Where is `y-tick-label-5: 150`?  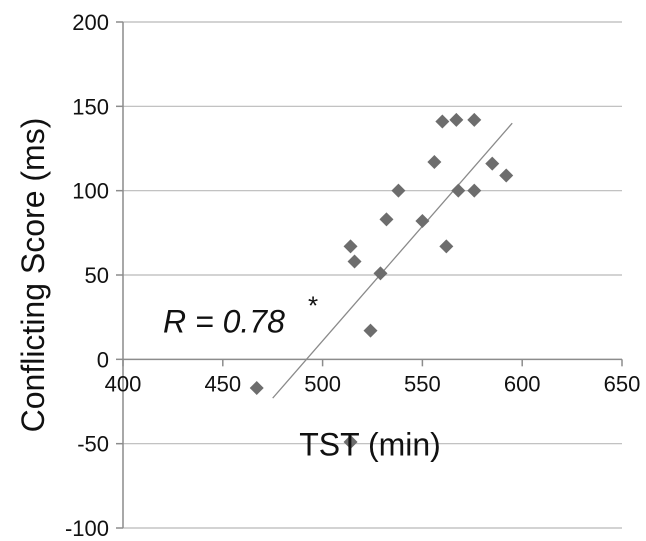
y-tick-label-5: 150 is located at coordinates (90, 106).